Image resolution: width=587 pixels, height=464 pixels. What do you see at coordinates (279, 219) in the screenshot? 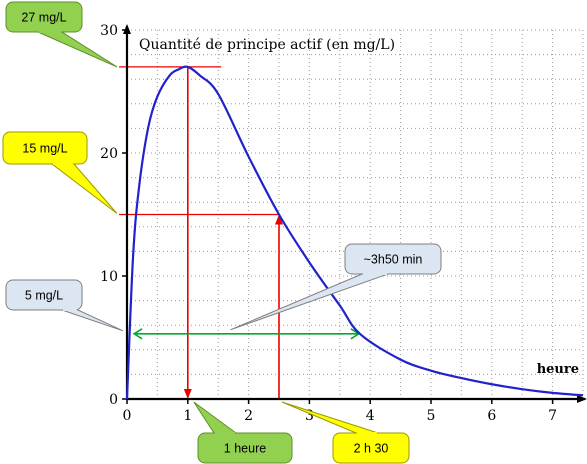
I see `level-15-arrowhead` at bounding box center [279, 219].